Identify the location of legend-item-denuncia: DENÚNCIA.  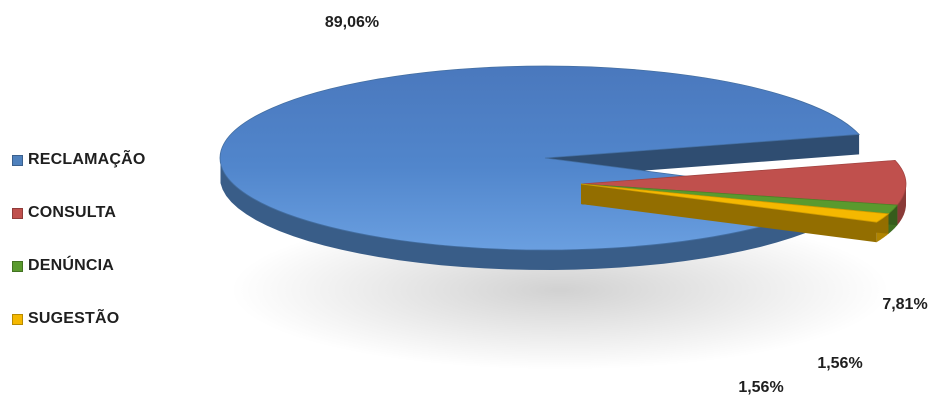
(79, 266).